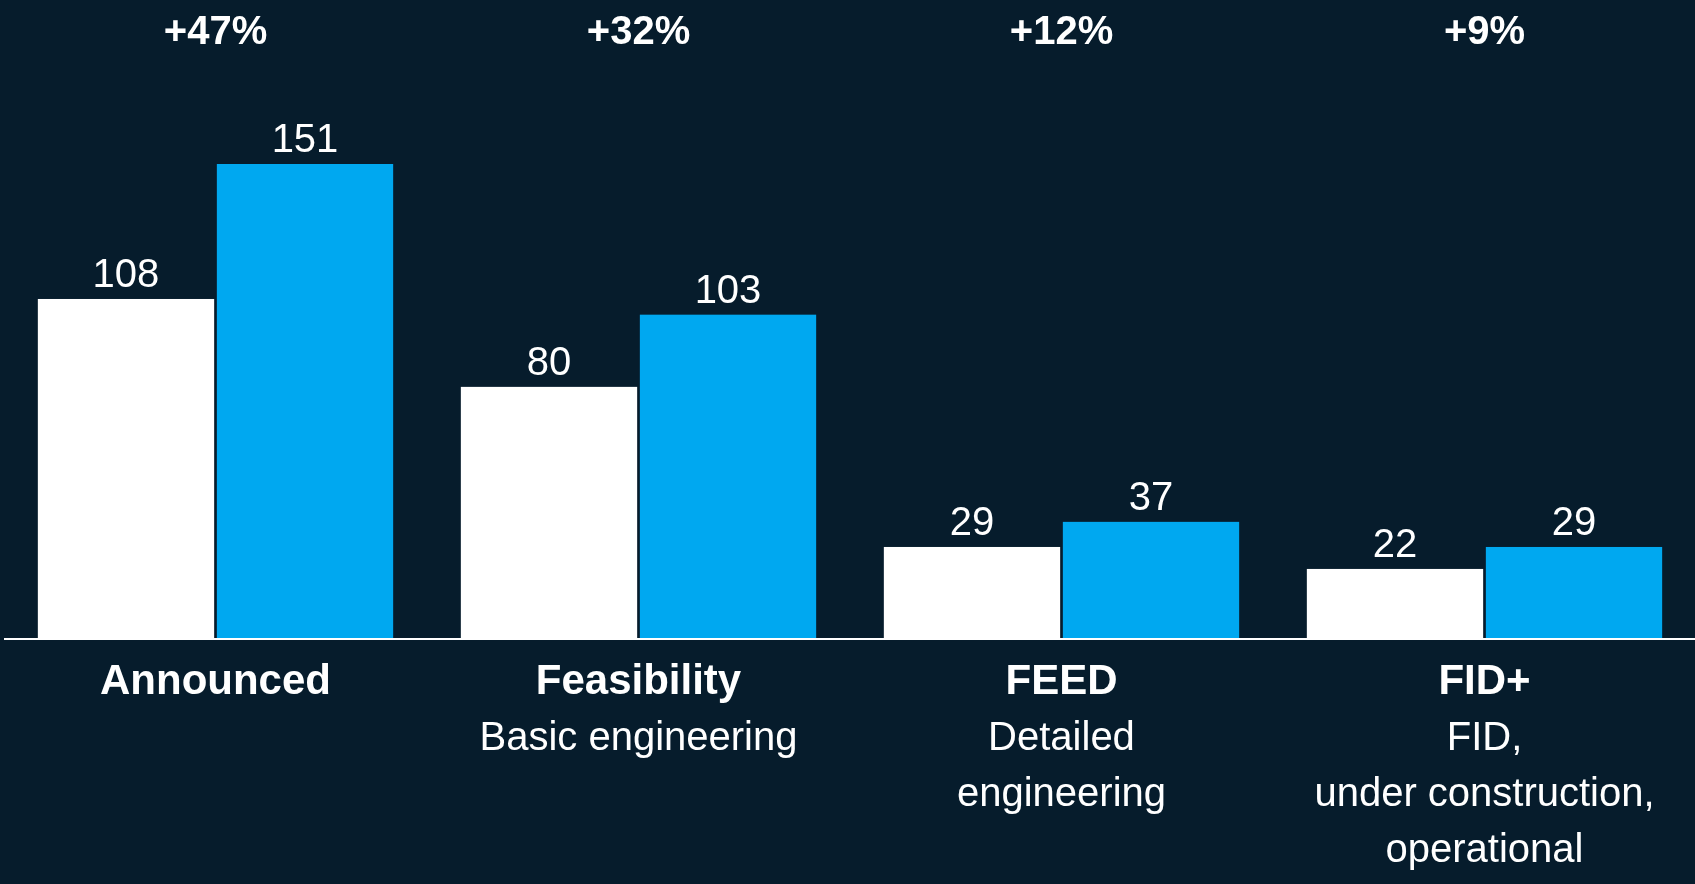  Describe the element at coordinates (215, 30) in the screenshot. I see `text: +47%` at that location.